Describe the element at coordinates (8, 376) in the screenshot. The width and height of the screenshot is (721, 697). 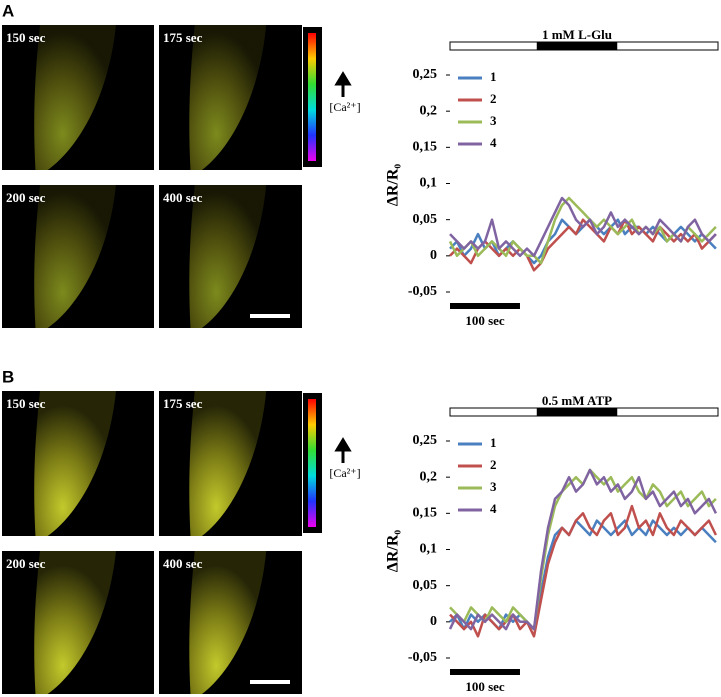
I see `panel-letter: B` at that location.